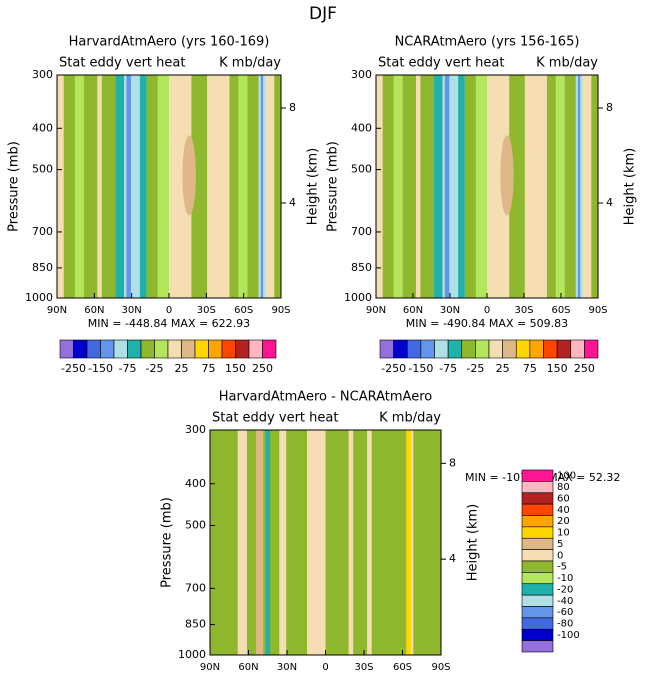  Describe the element at coordinates (73, 368) in the screenshot. I see `colorbar-label: -250` at that location.